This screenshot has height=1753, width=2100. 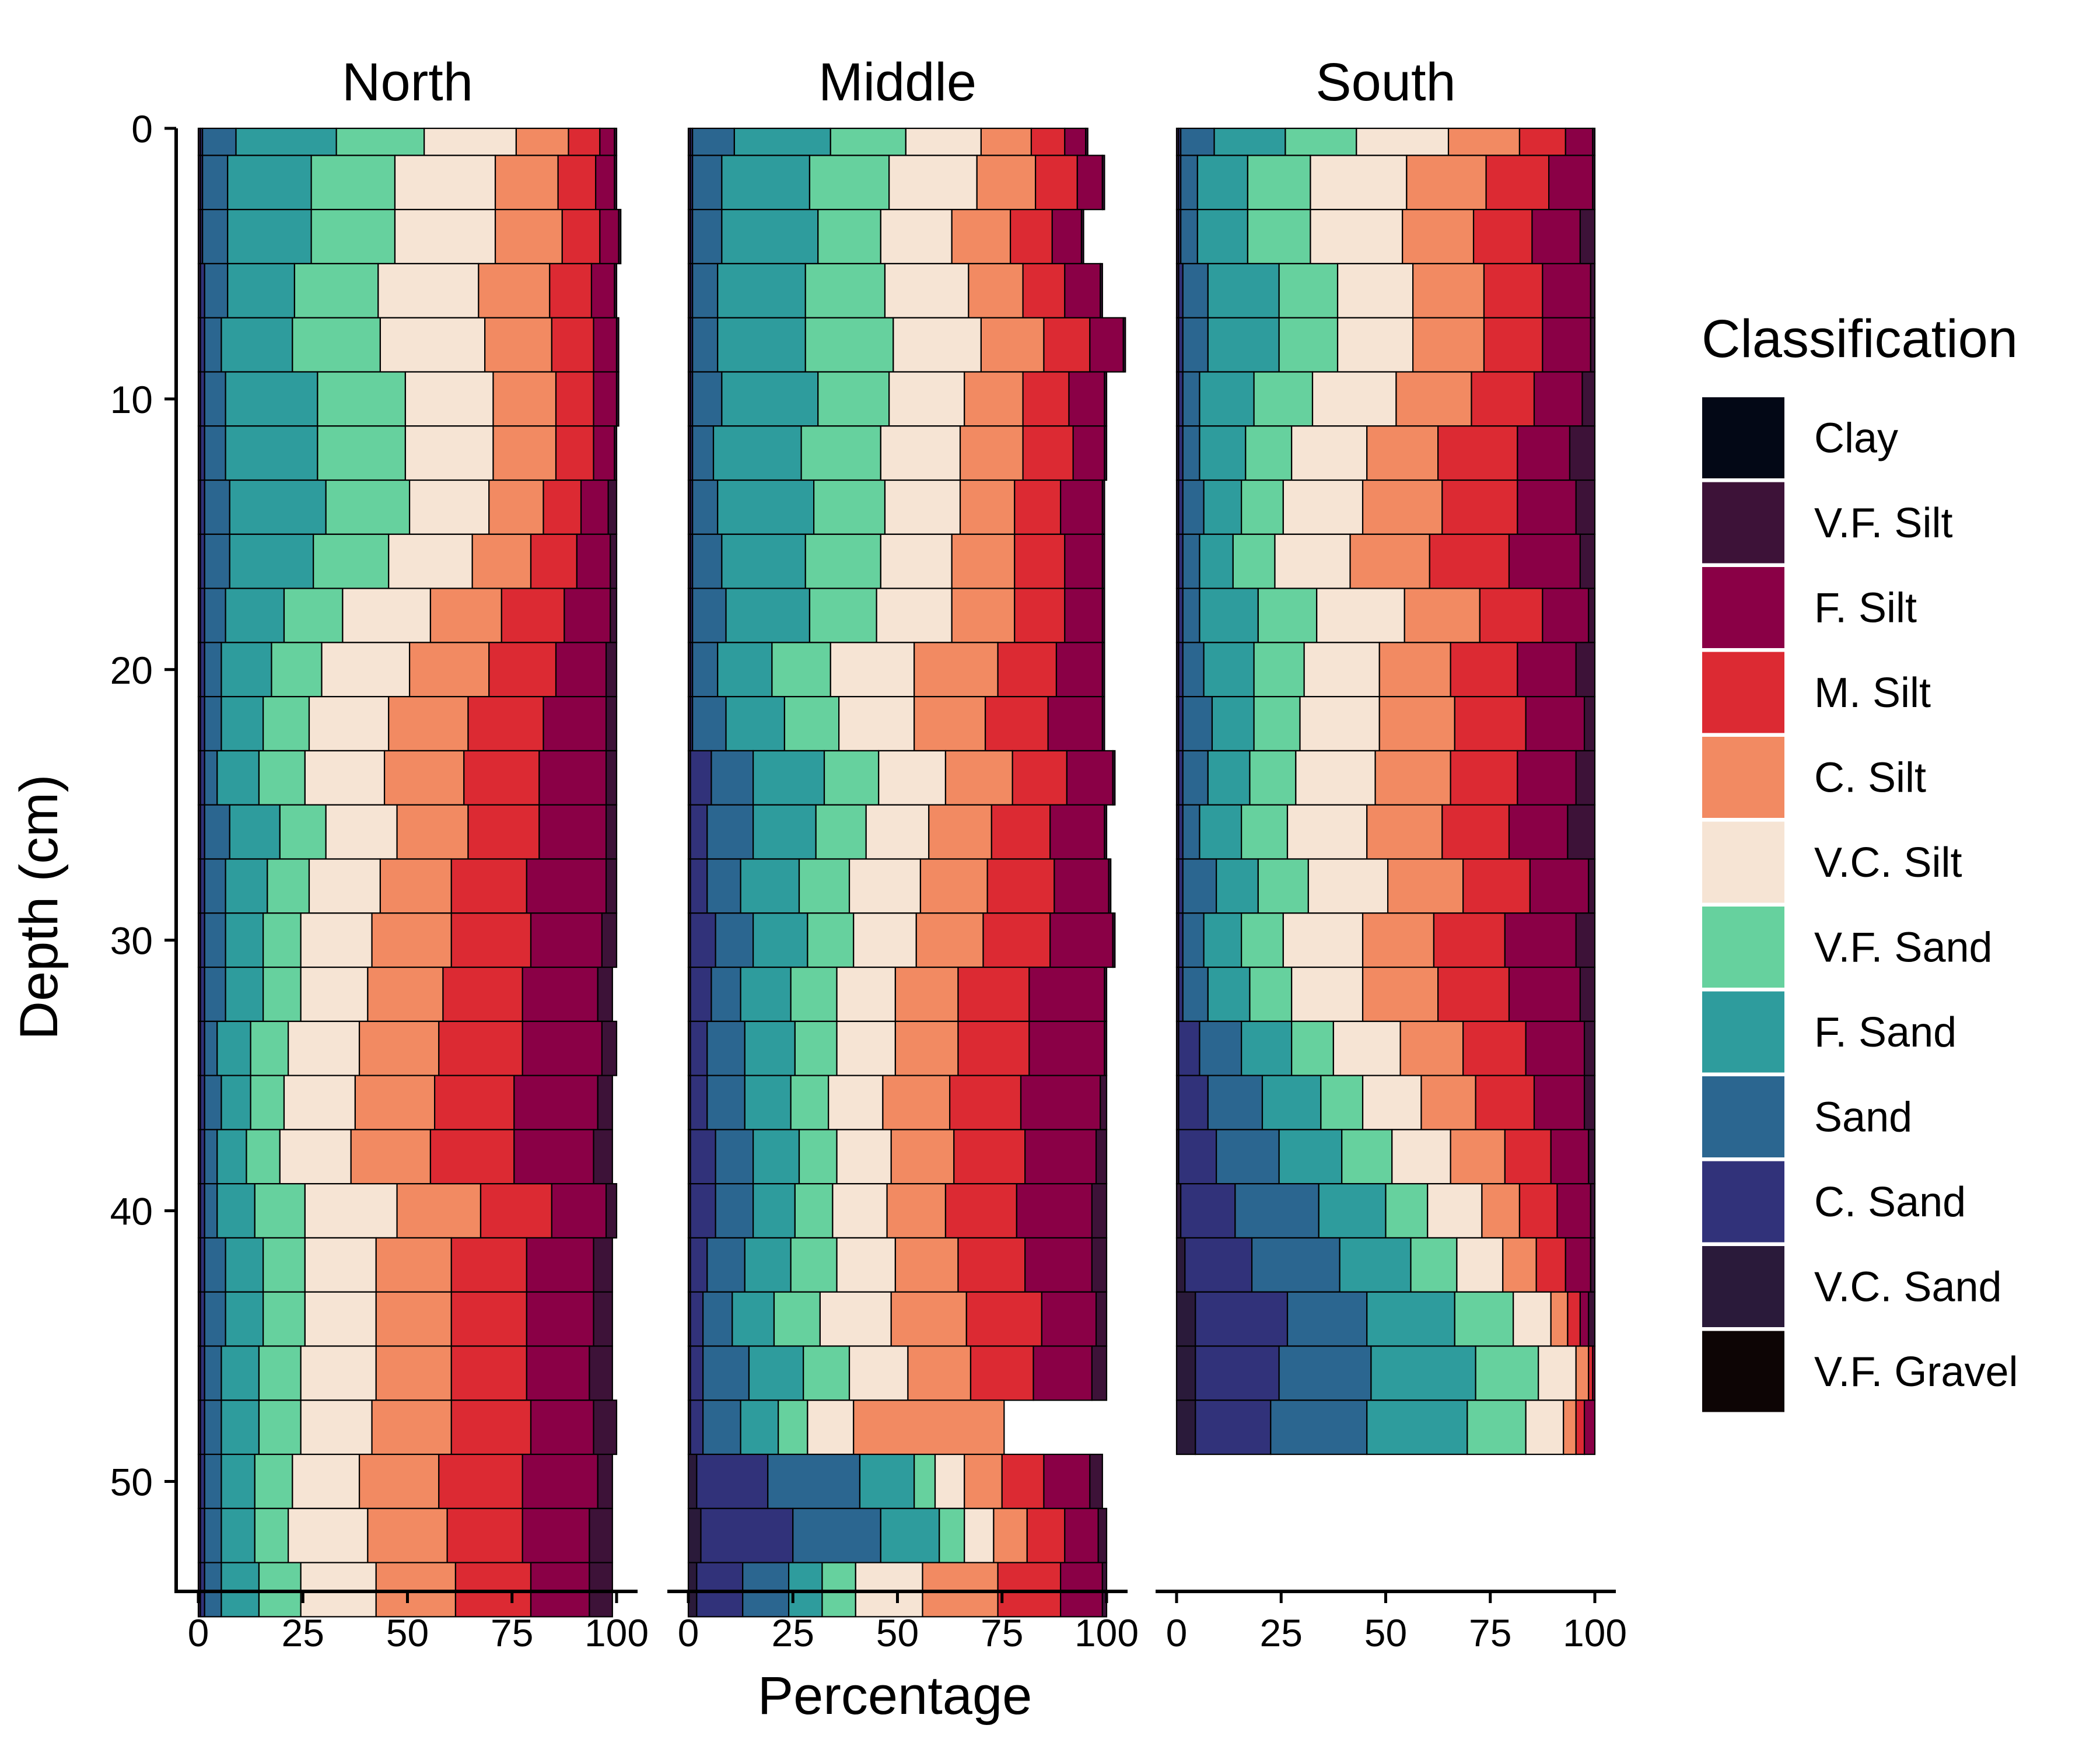 What do you see at coordinates (1885, 1032) in the screenshot?
I see `legend-label: F. Sand` at bounding box center [1885, 1032].